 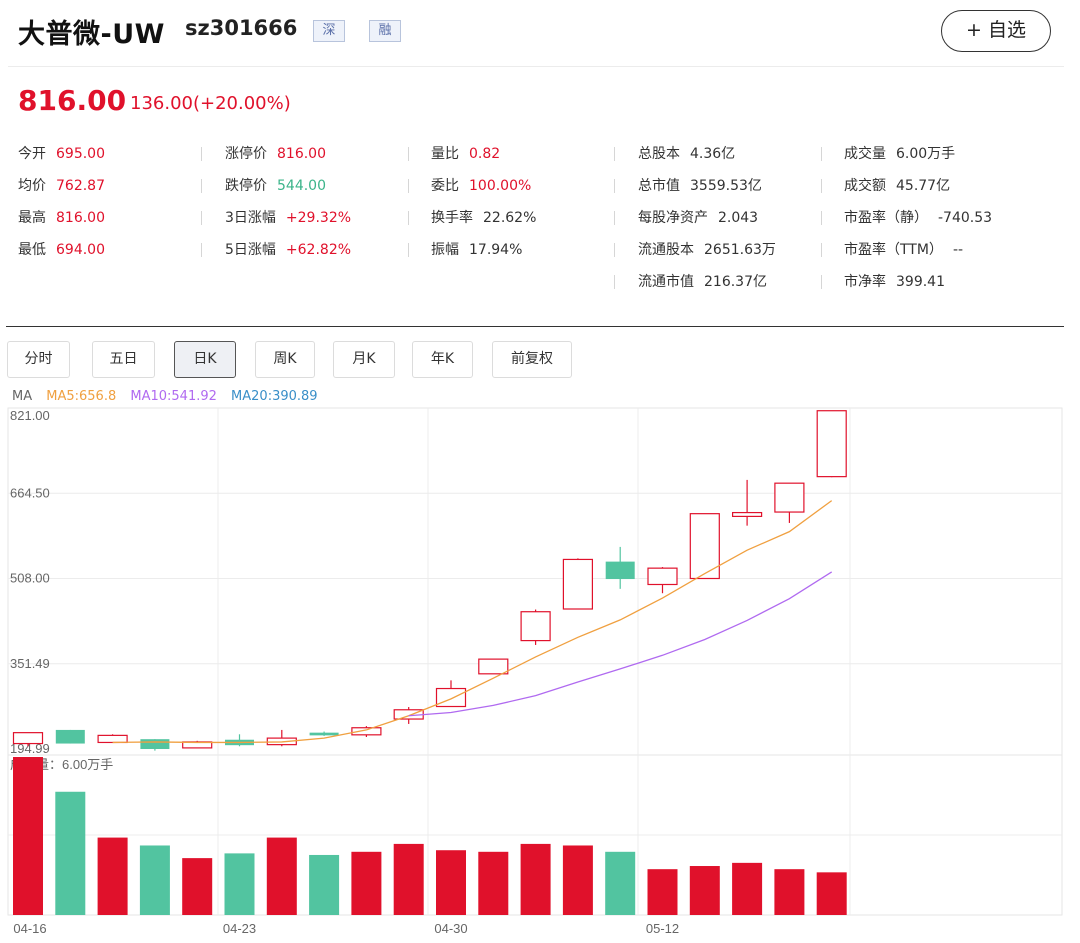 What do you see at coordinates (285, 359) in the screenshot?
I see `tab-3: 周K` at bounding box center [285, 359].